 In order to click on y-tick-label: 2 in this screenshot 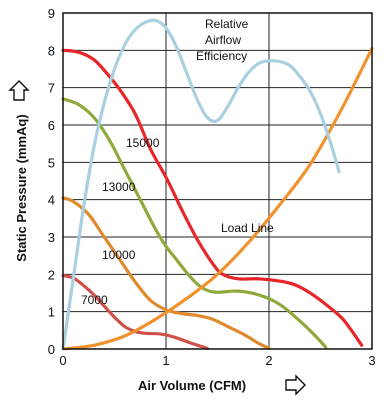, I will do `click(51, 274)`.